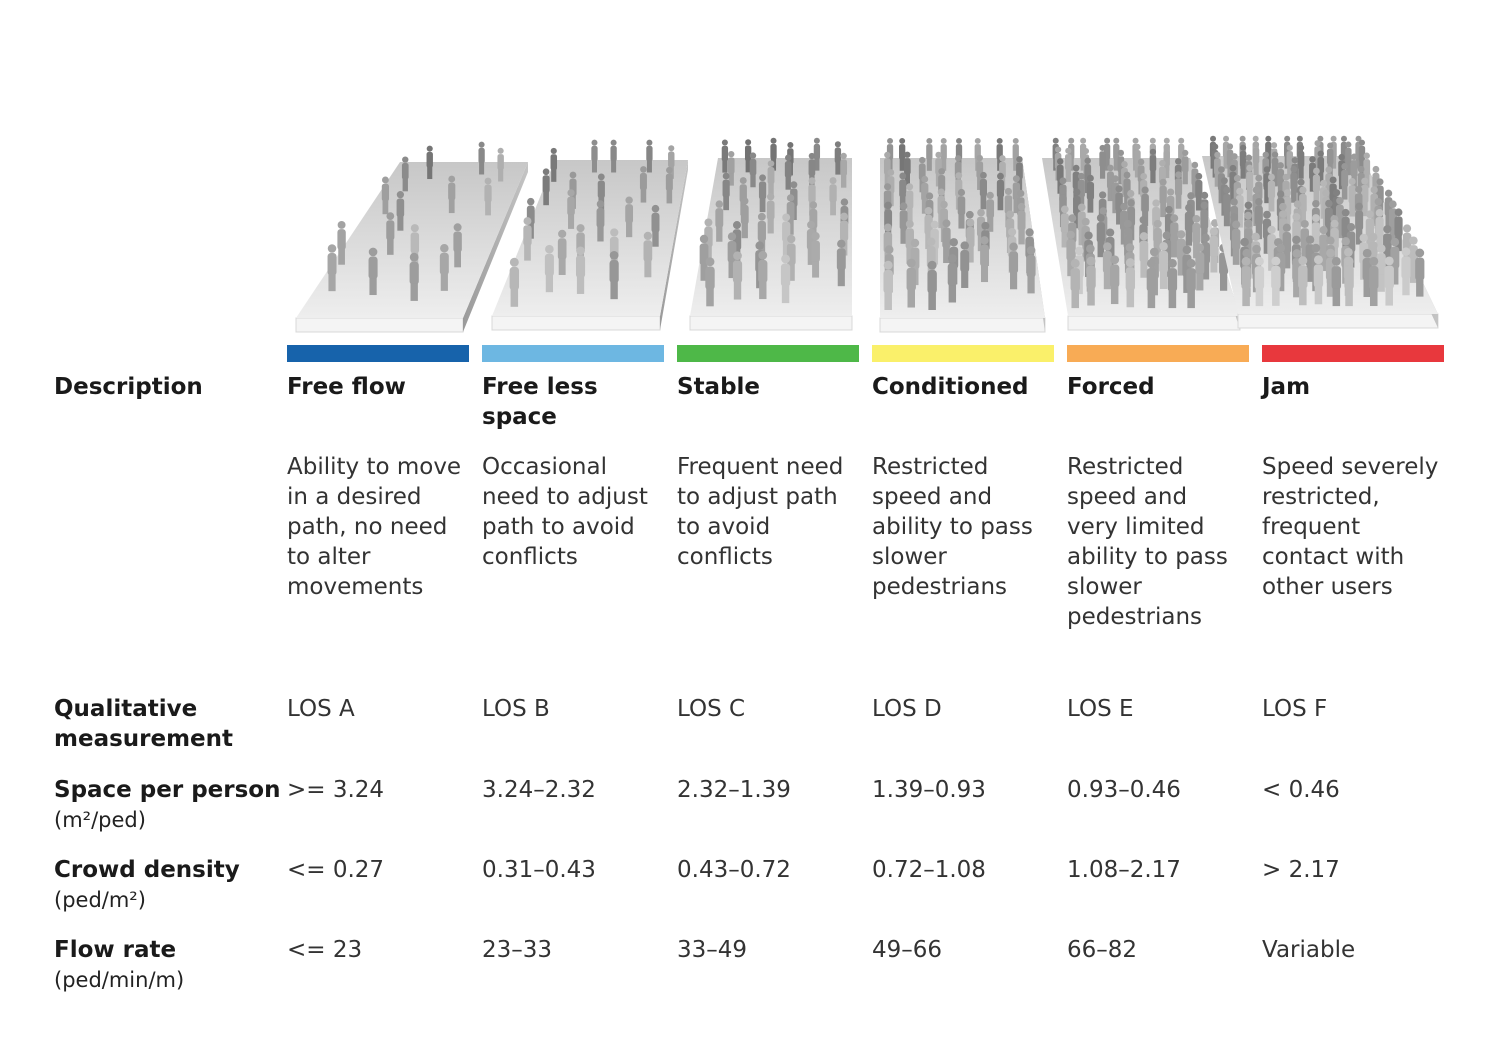 The image size is (1500, 1061). What do you see at coordinates (128, 387) in the screenshot?
I see `row-label-description: Description` at bounding box center [128, 387].